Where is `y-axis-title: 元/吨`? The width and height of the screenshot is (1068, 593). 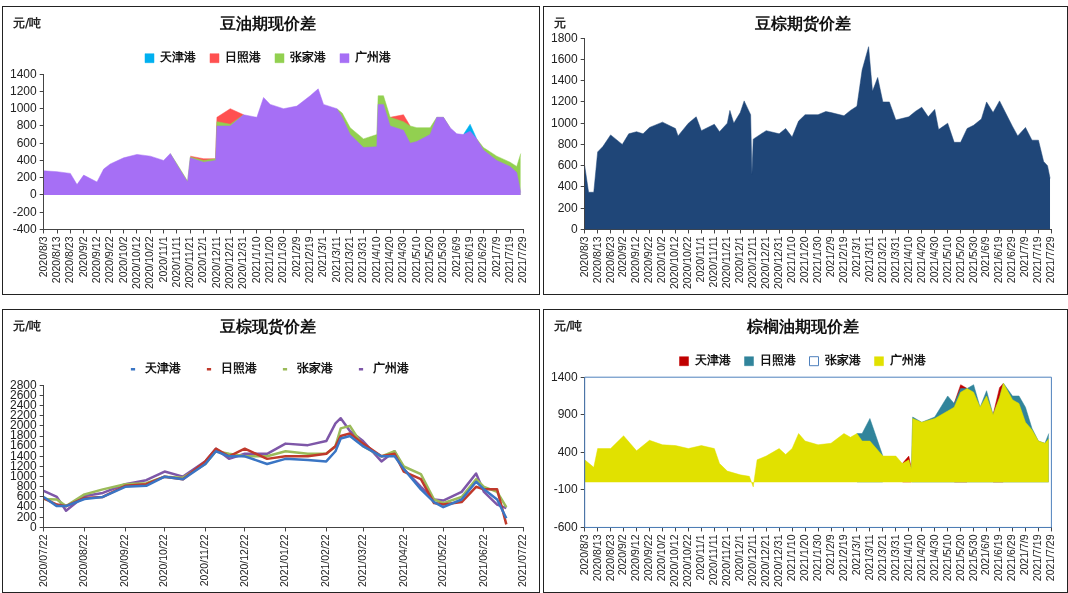
y-axis-title: 元/吨 is located at coordinates (27, 23).